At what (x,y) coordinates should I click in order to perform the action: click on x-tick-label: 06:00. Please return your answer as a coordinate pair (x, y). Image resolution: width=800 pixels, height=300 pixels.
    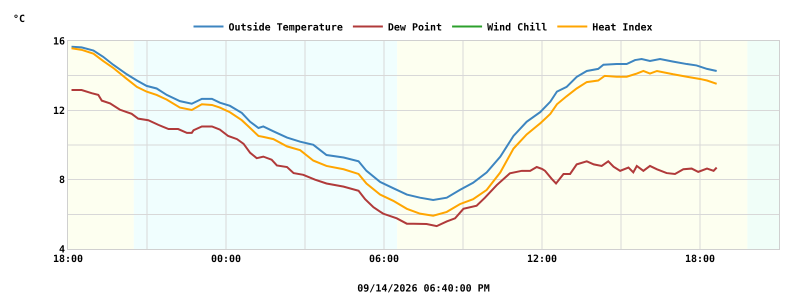
    Looking at the image, I should click on (384, 259).